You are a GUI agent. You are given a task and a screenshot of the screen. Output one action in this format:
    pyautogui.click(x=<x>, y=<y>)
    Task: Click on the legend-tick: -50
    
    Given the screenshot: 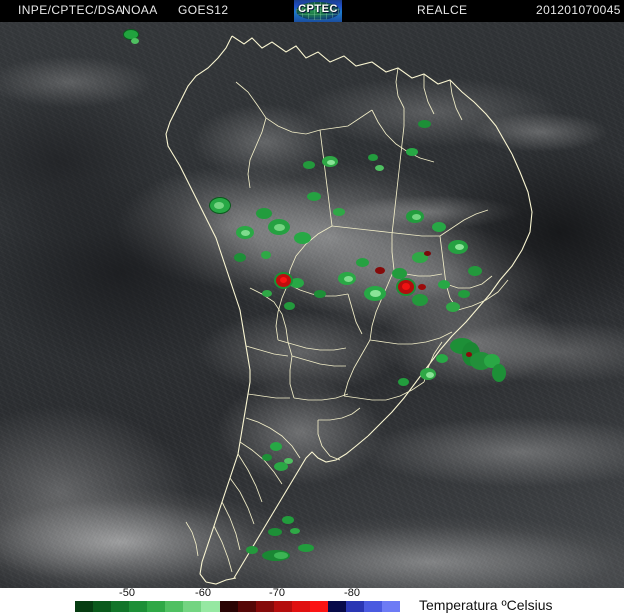 What is the action you would take?
    pyautogui.click(x=127, y=593)
    